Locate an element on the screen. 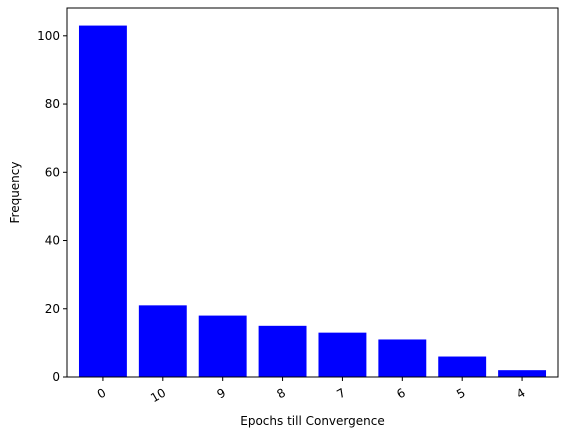 The height and width of the screenshot is (437, 568). x-tick-label: 10 is located at coordinates (158, 395).